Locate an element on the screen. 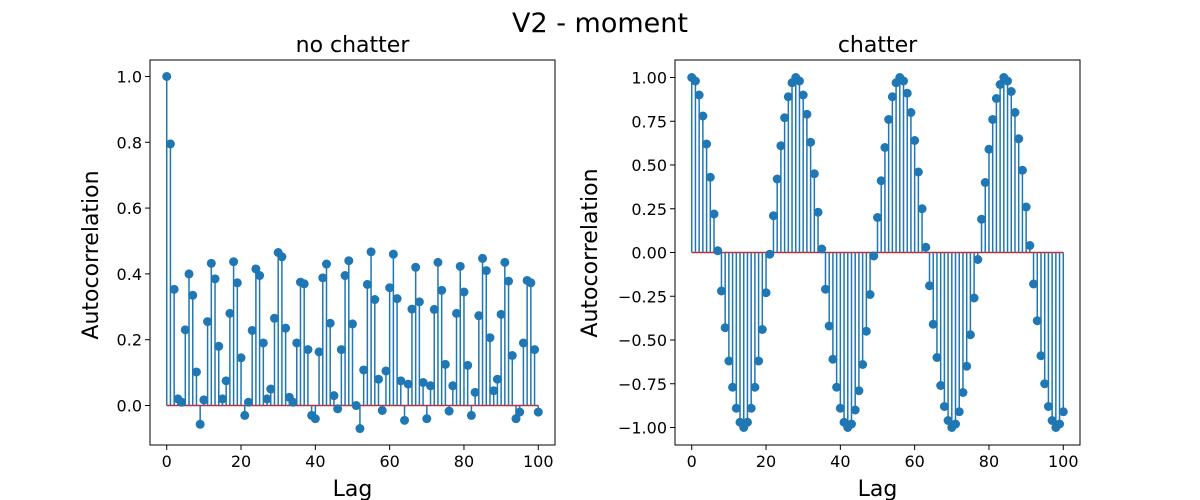 Image resolution: width=1200 pixels, height=500 pixels. y-tick-label: 0.50 is located at coordinates (649, 165).